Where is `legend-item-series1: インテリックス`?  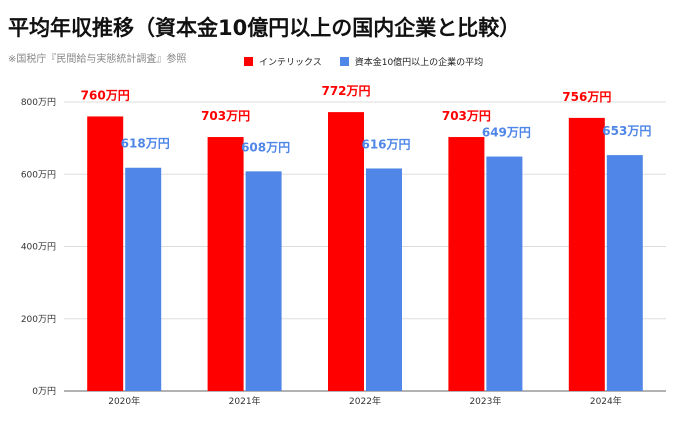
legend-item-series1: インテリックス is located at coordinates (283, 61).